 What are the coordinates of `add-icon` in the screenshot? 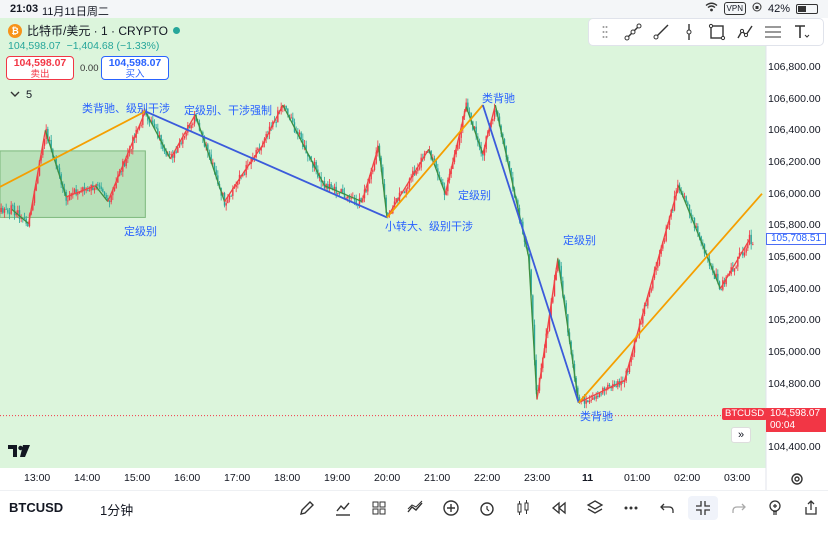 It's located at (451, 508).